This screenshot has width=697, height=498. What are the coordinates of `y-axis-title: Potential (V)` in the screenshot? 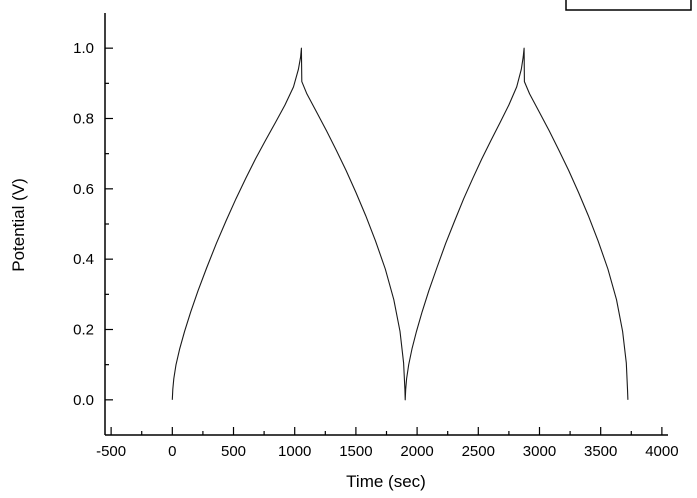 It's located at (18, 225).